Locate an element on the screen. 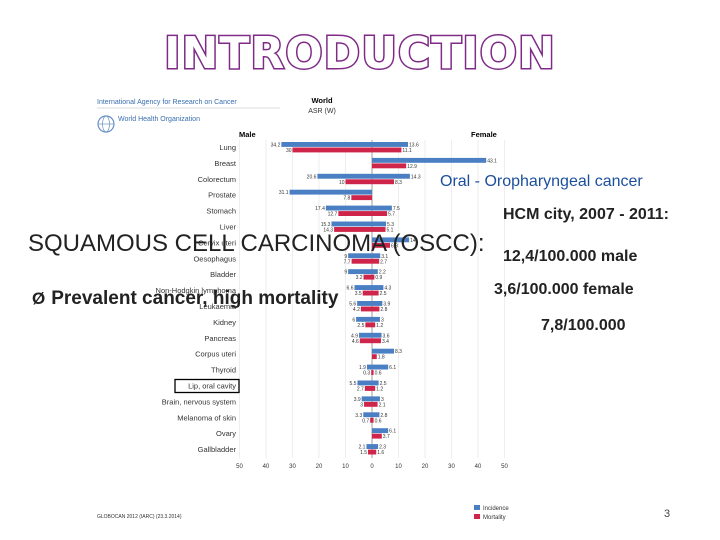  who-logo-icon is located at coordinates (106, 124).